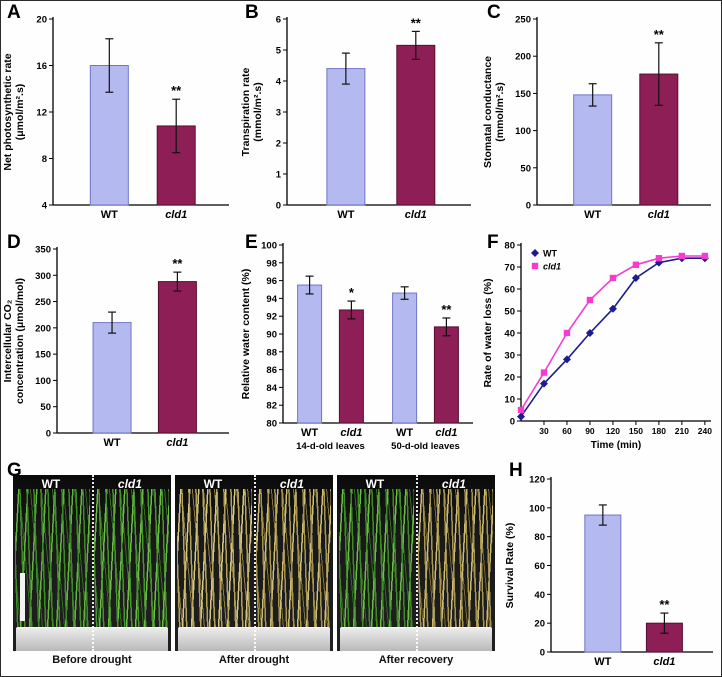 The width and height of the screenshot is (722, 677). What do you see at coordinates (246, 112) in the screenshot?
I see `svg-text: Transpiration rate` at bounding box center [246, 112].